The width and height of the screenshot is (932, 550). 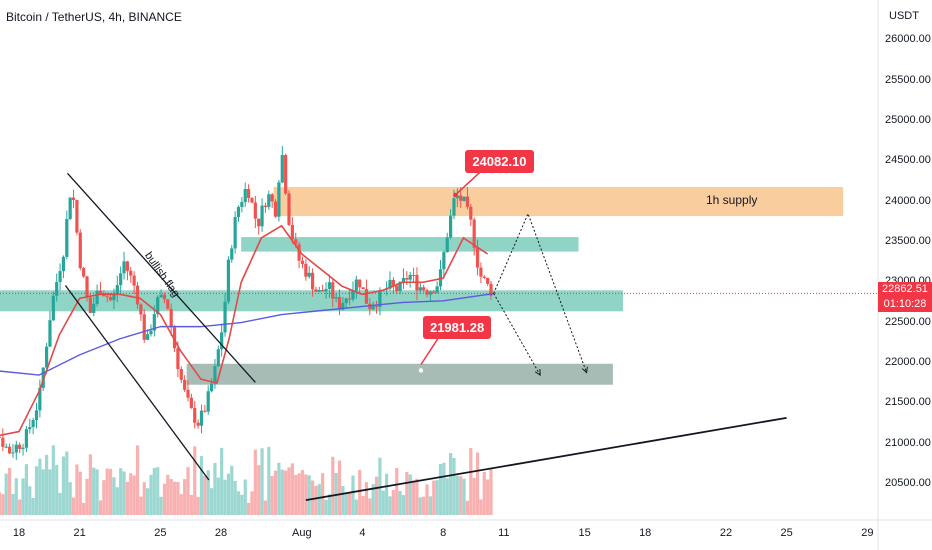 I want to click on y-tick-label: 24500.00, so click(x=908, y=160).